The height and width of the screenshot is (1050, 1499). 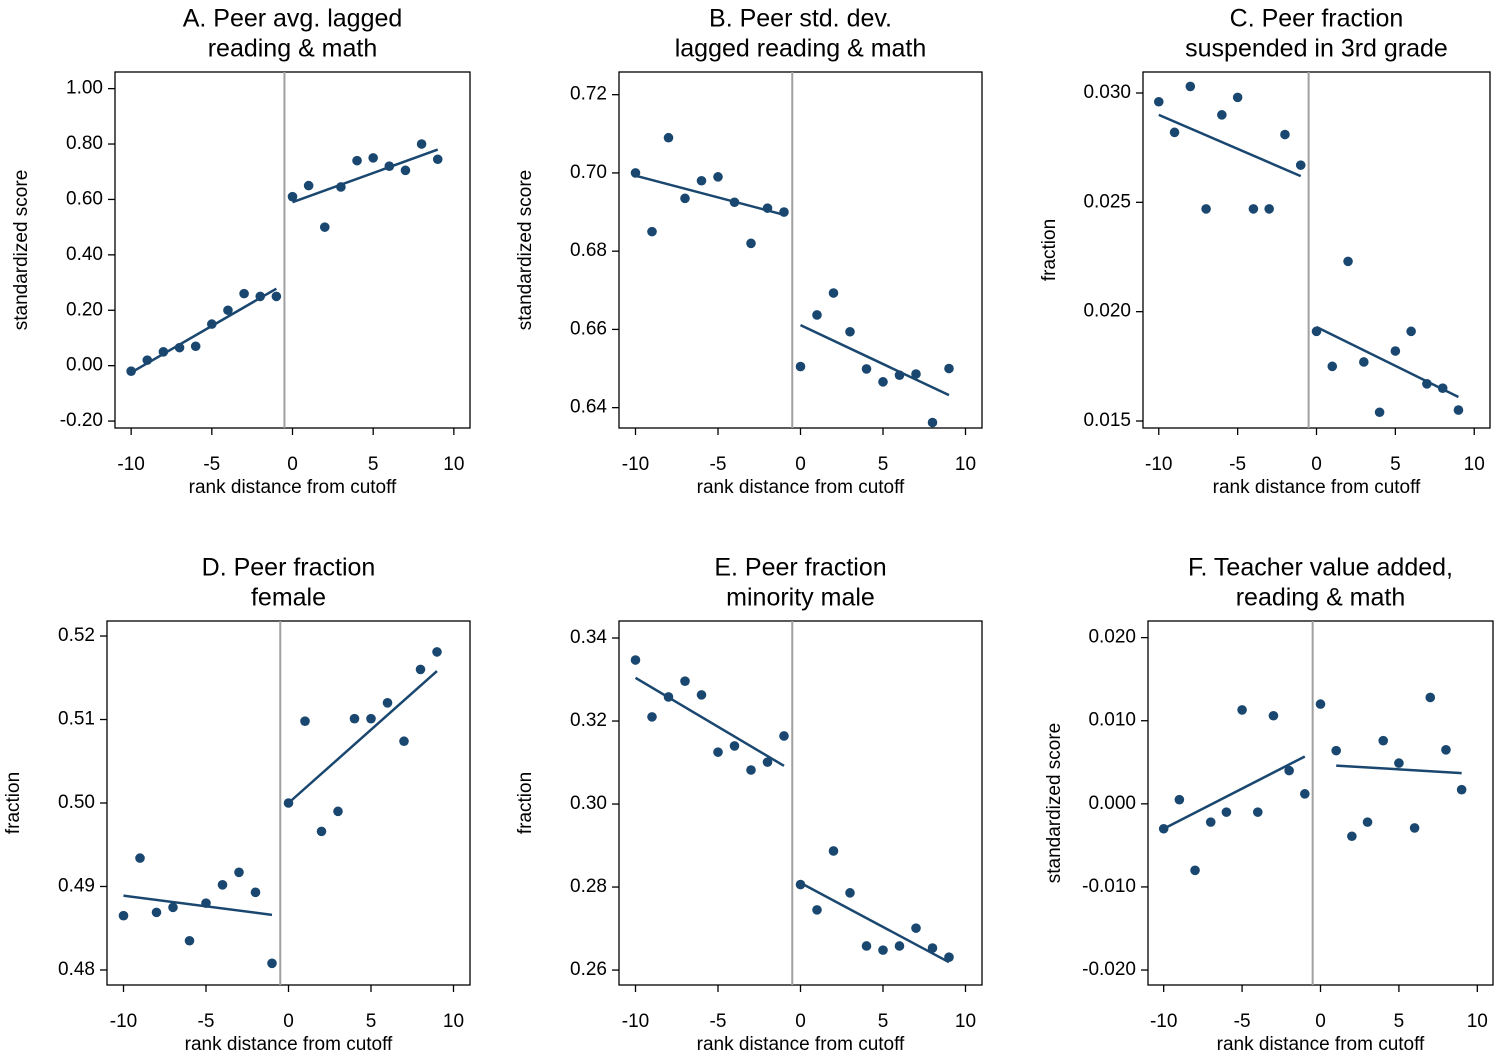 I want to click on y-tick-label: 0.20, so click(x=84, y=309).